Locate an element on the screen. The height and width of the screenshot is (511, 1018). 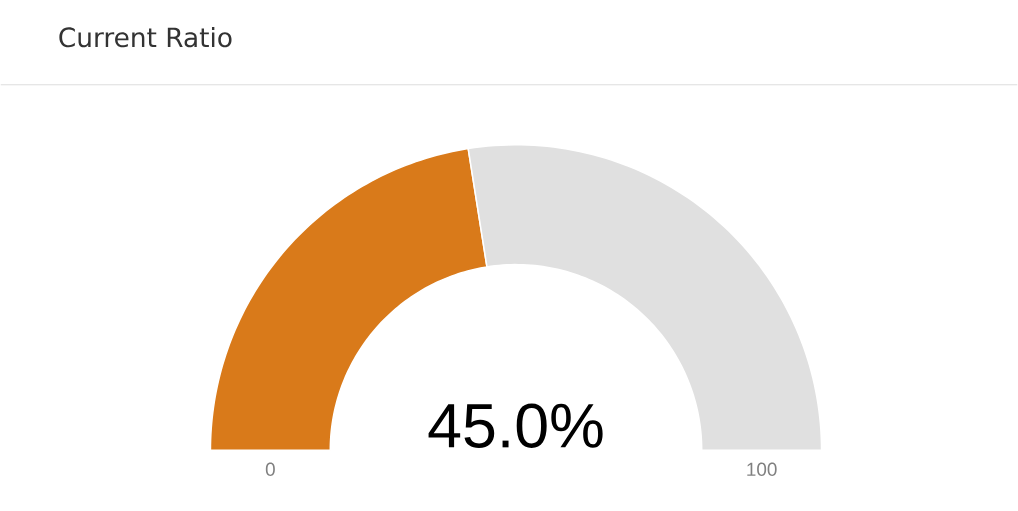
data-label: 45.0% is located at coordinates (515, 425).